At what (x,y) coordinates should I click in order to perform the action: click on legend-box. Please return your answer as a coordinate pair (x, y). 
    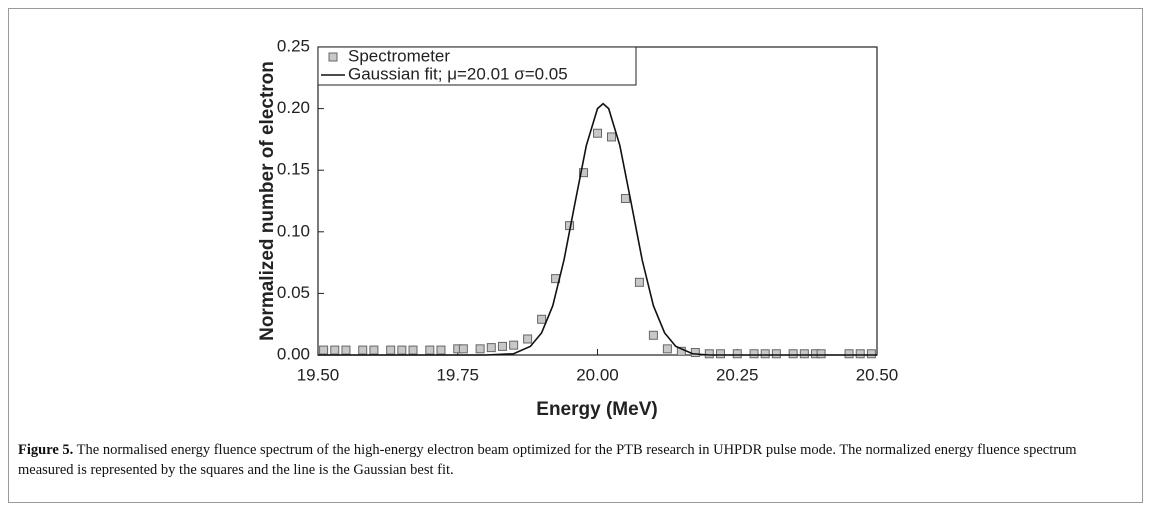
    Looking at the image, I should click on (477, 66).